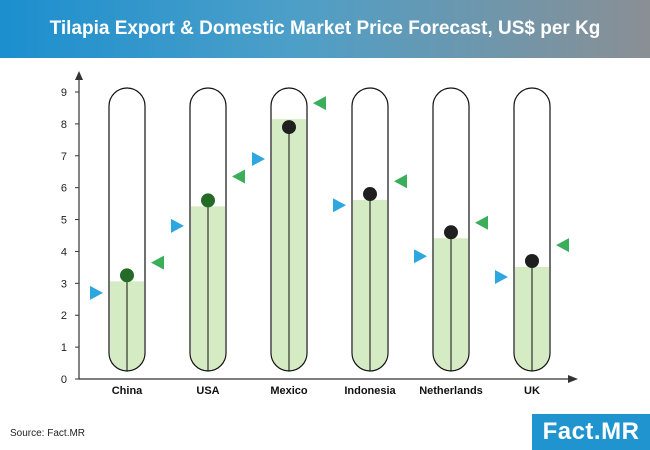  What do you see at coordinates (157, 262) in the screenshot?
I see `right-triangle-china` at bounding box center [157, 262].